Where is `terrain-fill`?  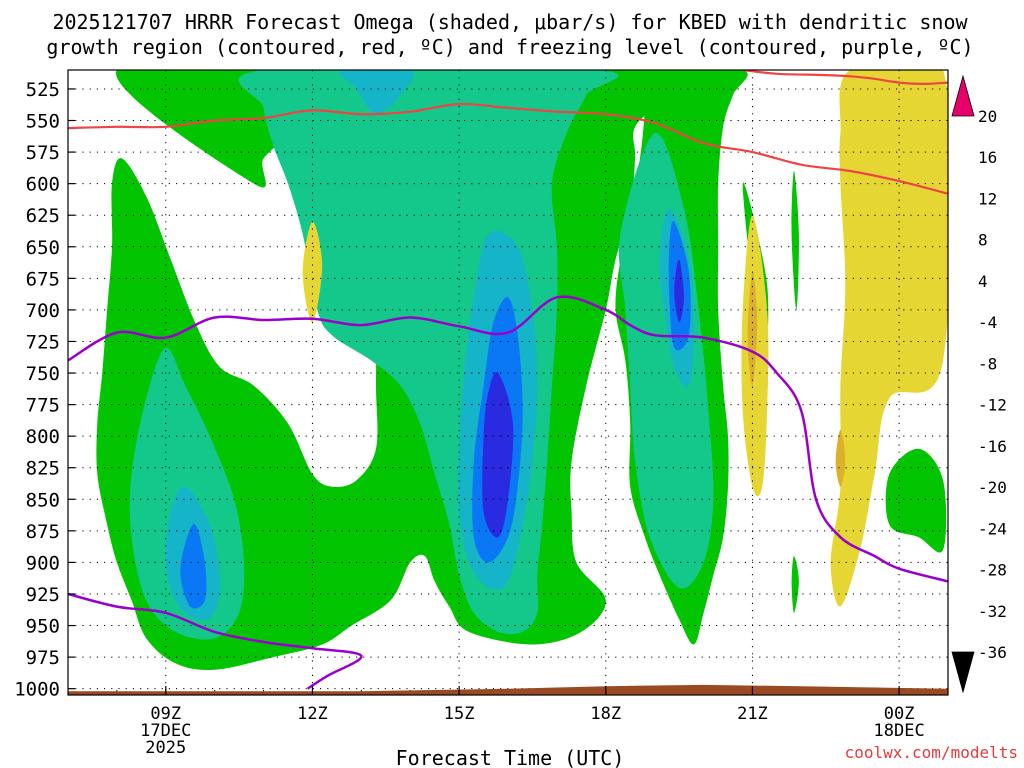
terrain-fill is located at coordinates (508, 689).